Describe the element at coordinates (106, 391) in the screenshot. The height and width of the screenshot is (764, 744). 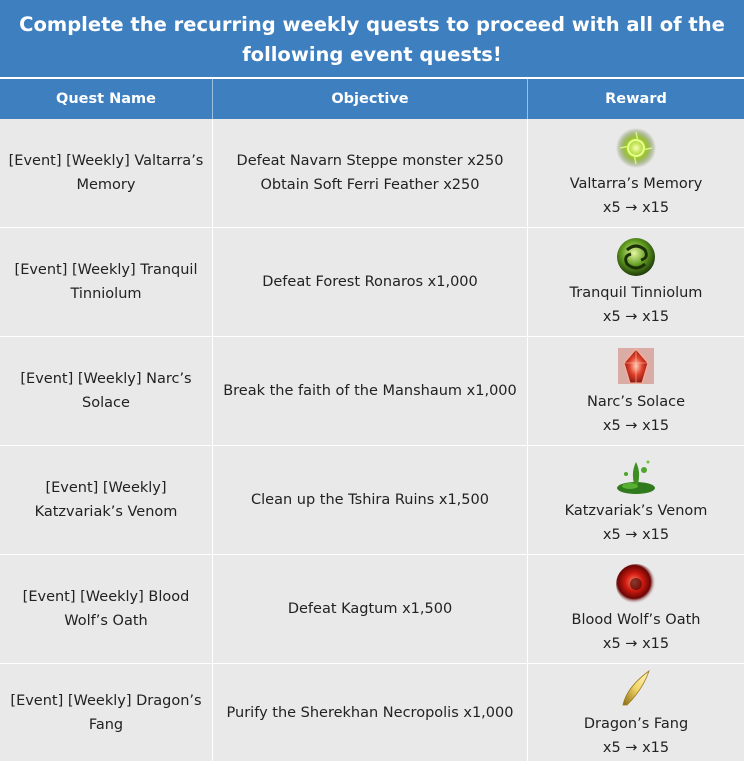
I see `quest-name: [Event] [Weekly] Narc’s Solace` at that location.